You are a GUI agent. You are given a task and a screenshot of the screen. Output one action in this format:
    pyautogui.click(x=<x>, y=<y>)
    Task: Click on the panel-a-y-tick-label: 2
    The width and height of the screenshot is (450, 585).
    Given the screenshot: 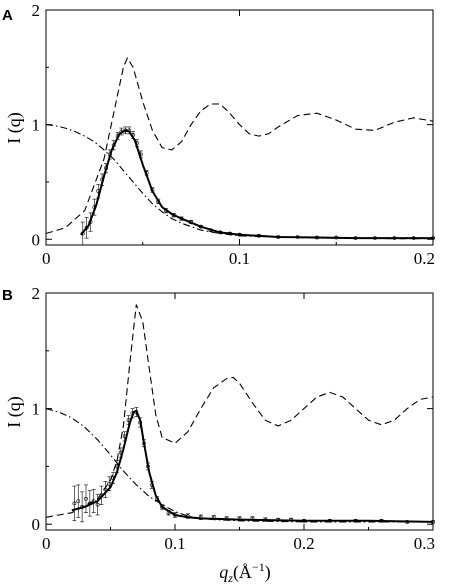 What is the action you would take?
    pyautogui.click(x=36, y=10)
    